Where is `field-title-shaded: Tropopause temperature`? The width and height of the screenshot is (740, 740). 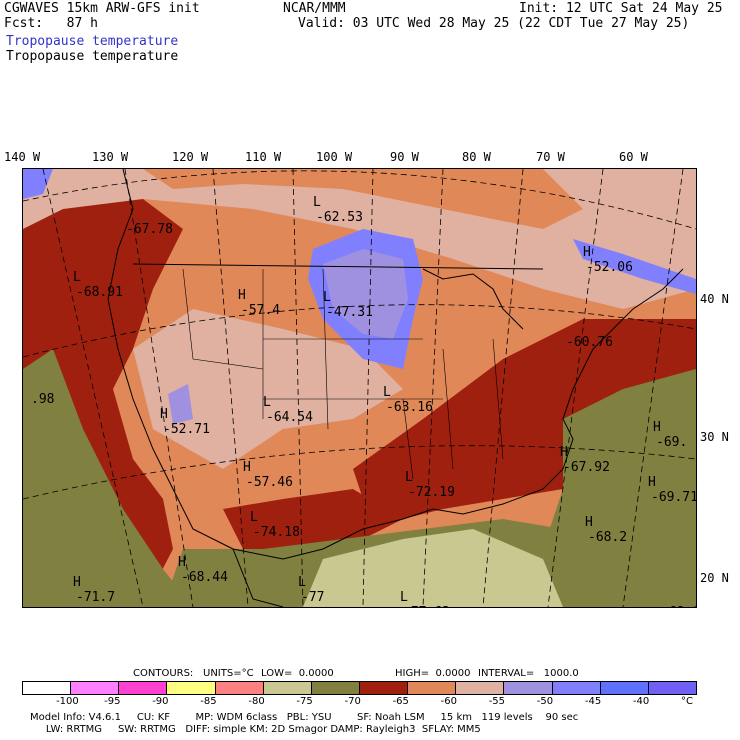
field-title-shaded: Tropopause temperature is located at coordinates (92, 41).